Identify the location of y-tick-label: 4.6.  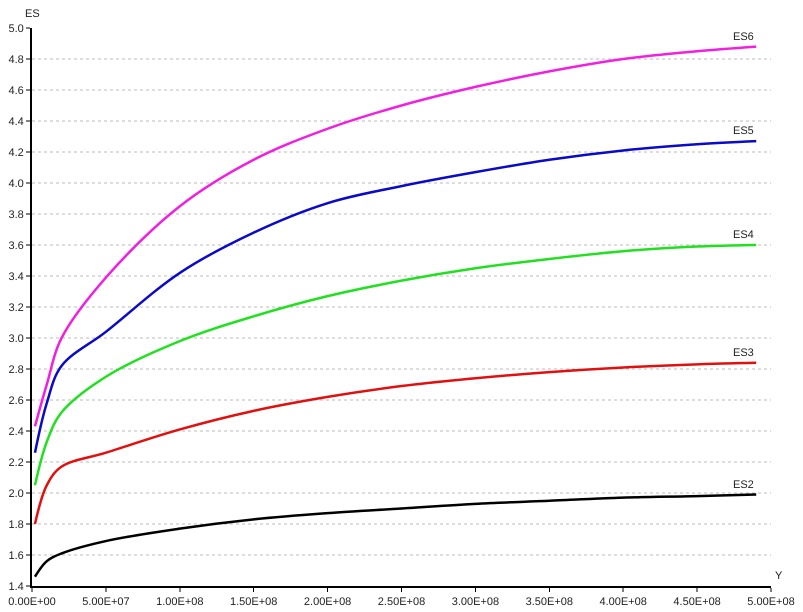
(16, 90).